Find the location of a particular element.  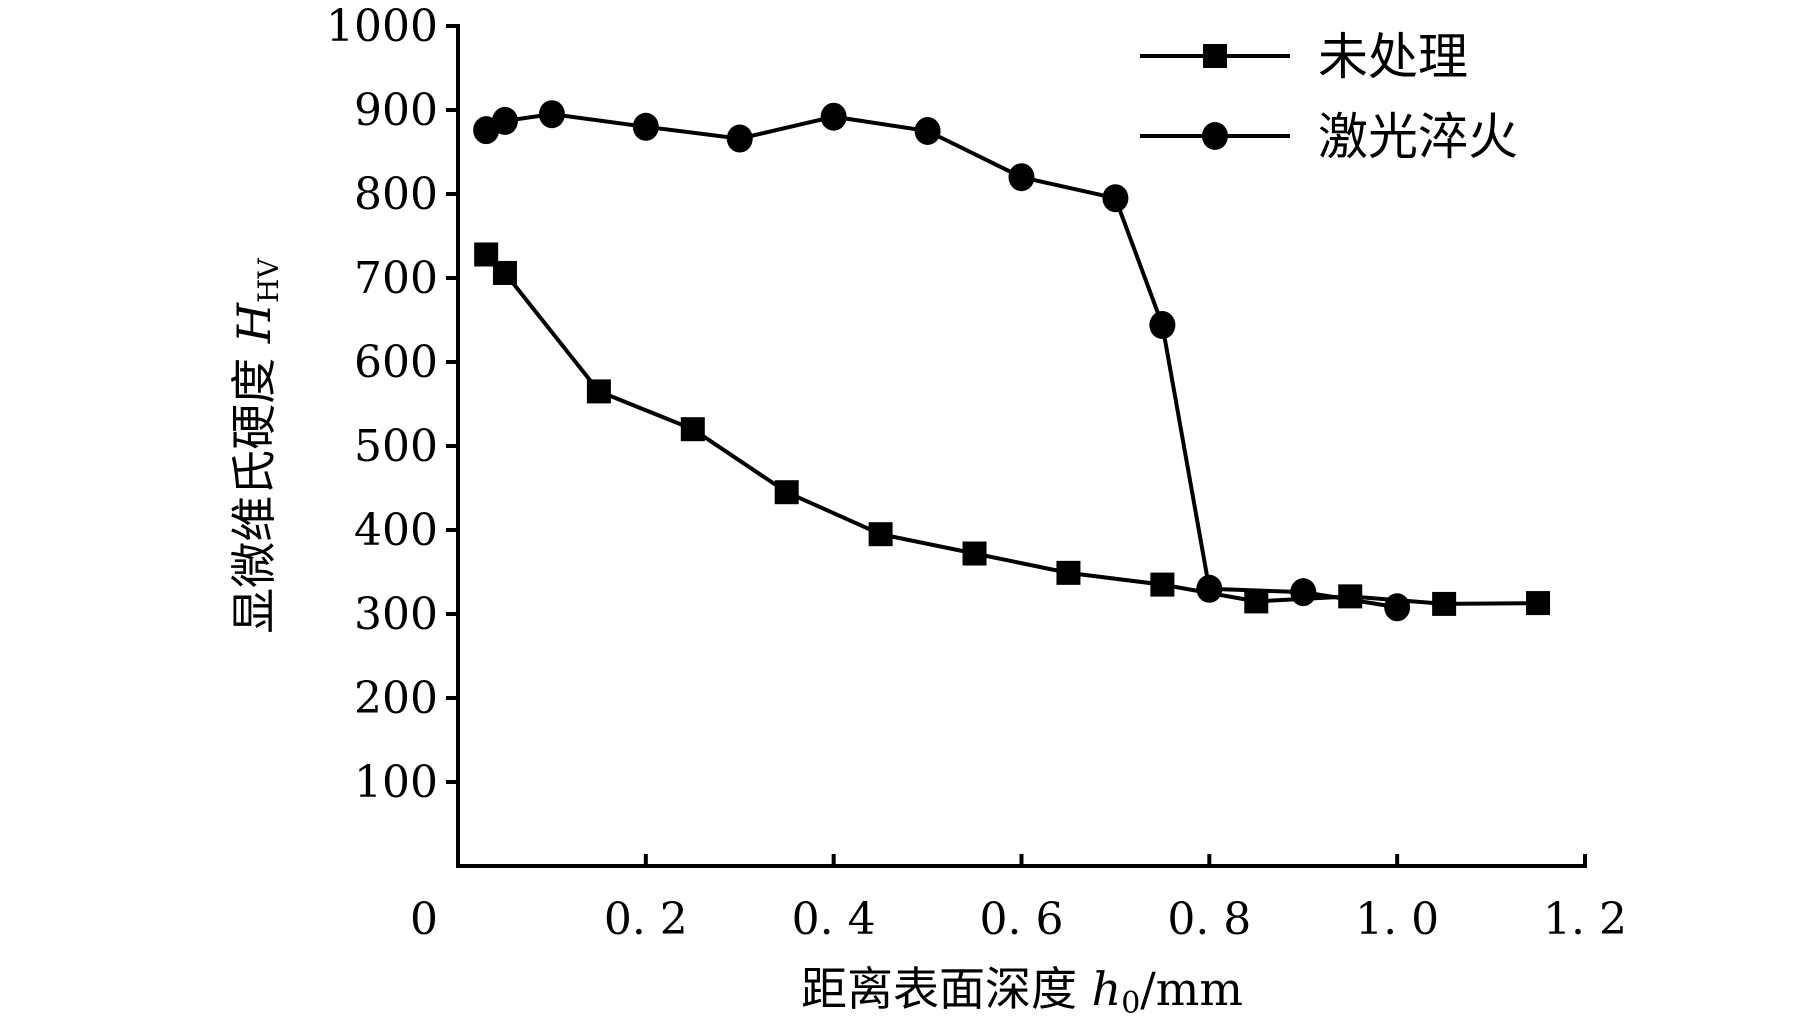

y-ticks: 100 200 300 400 500 600 700 800 900 1000 is located at coordinates (392, 404).